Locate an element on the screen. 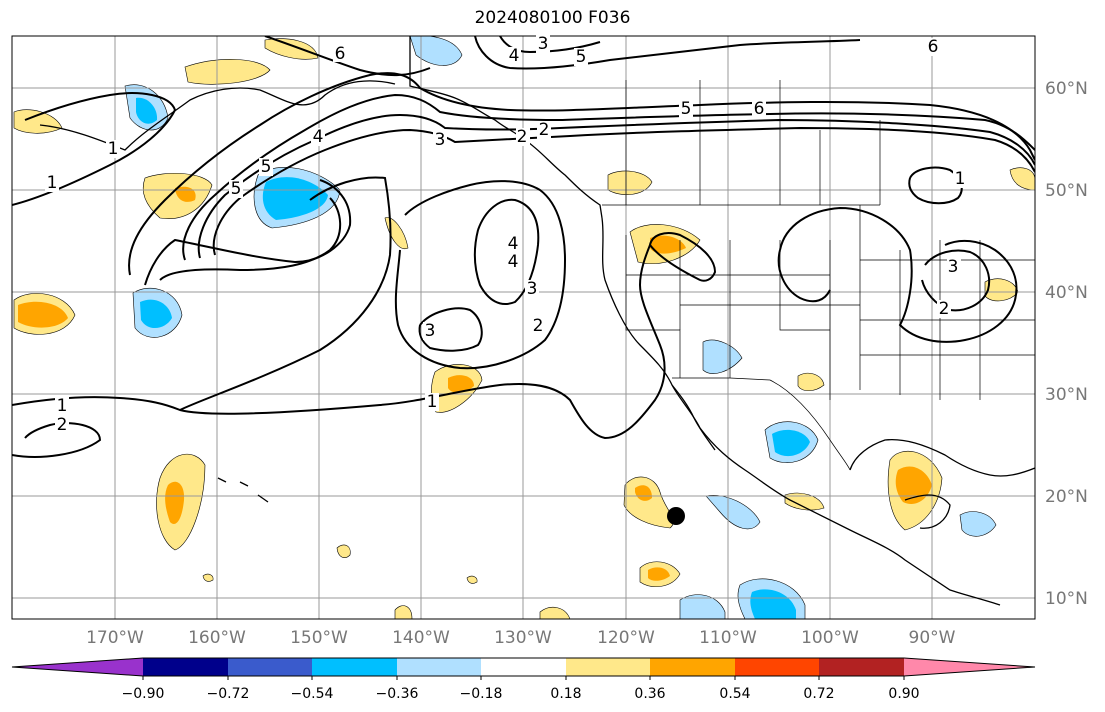 The image size is (1105, 712). location-marker is located at coordinates (676, 516).